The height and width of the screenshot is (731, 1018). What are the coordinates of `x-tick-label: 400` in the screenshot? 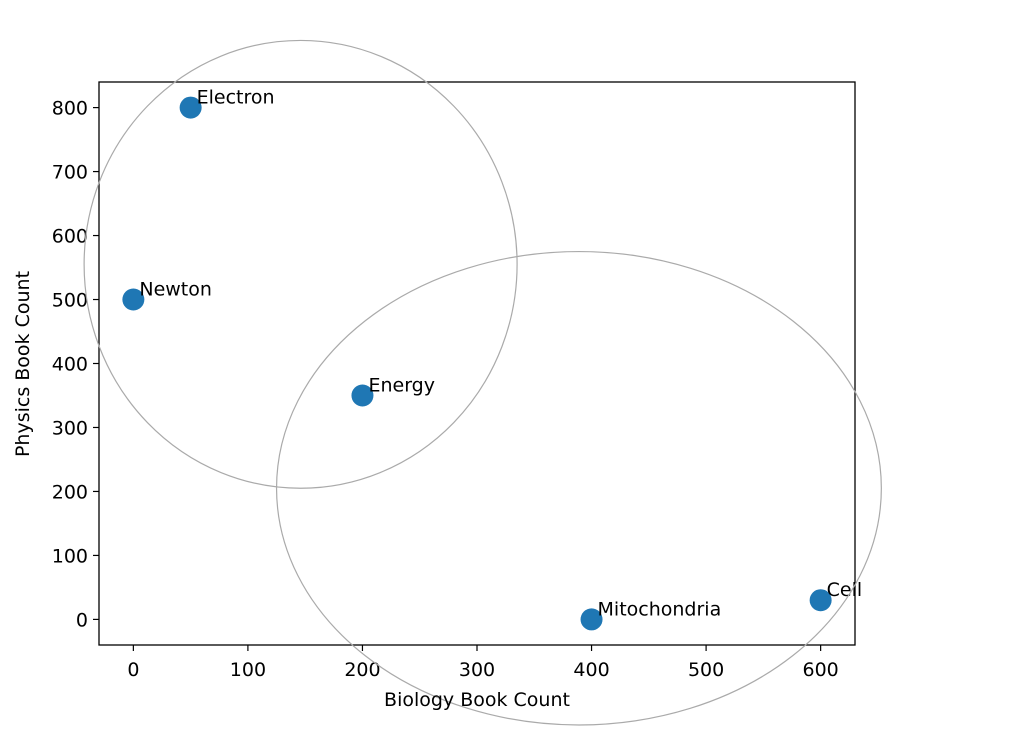 It's located at (591, 670).